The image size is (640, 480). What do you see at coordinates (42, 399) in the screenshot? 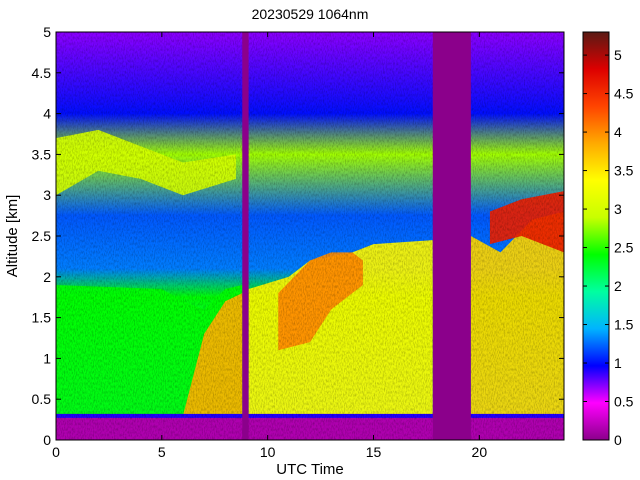
I see `y-tick-label: 0.5` at bounding box center [42, 399].